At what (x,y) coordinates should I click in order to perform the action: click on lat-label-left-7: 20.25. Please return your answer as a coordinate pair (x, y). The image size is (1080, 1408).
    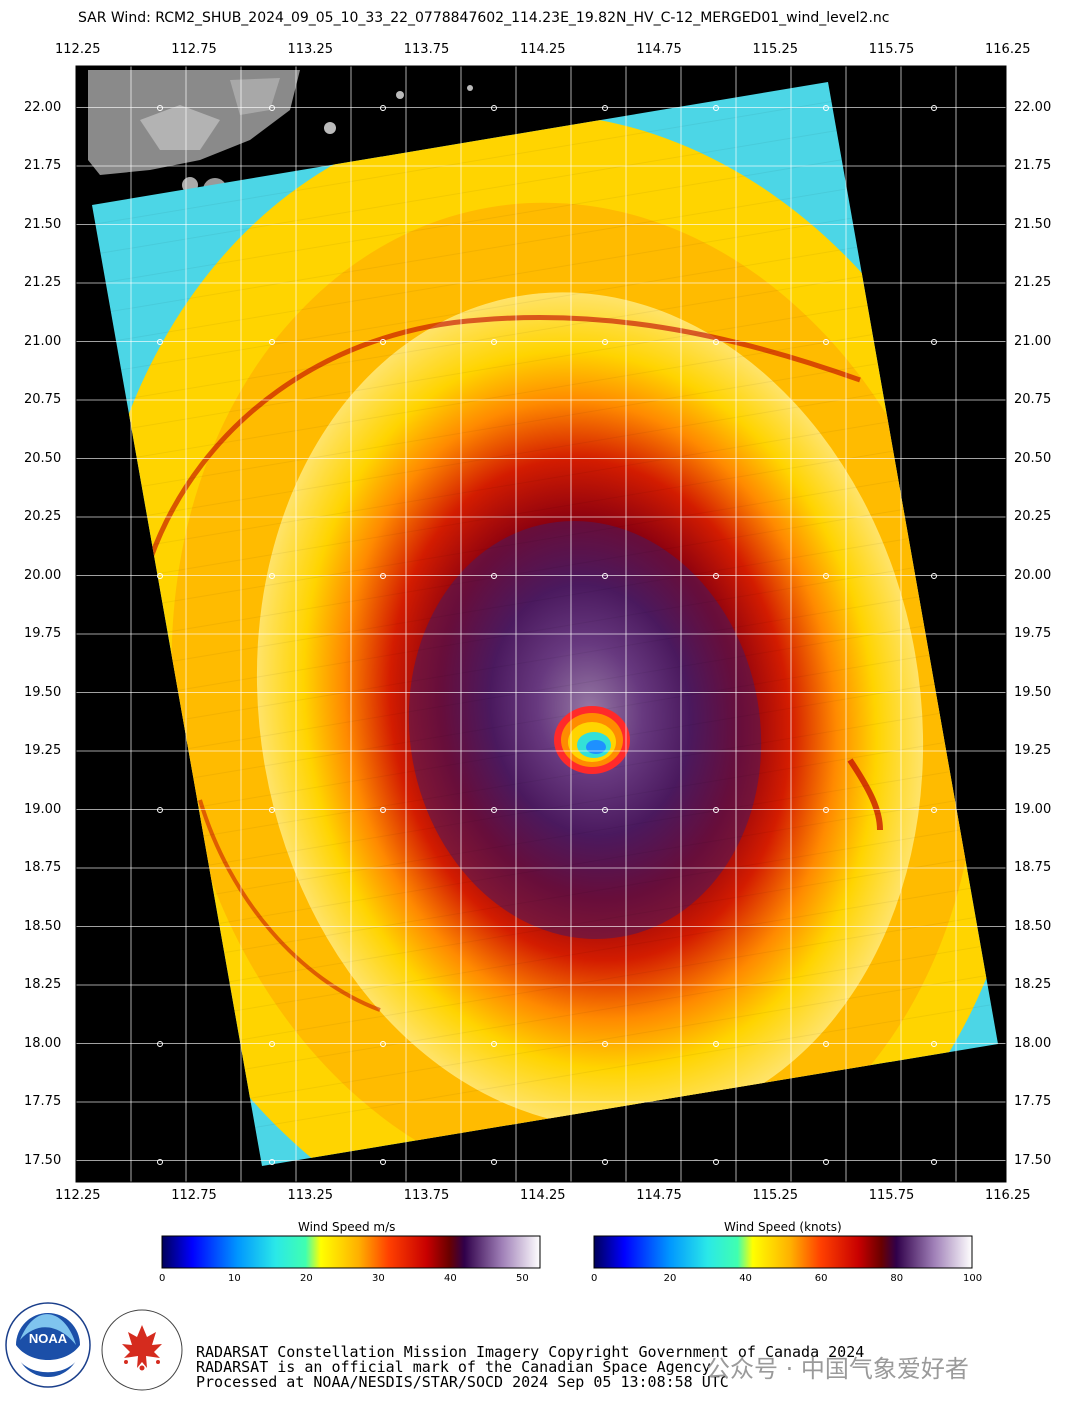
    Looking at the image, I should click on (43, 516).